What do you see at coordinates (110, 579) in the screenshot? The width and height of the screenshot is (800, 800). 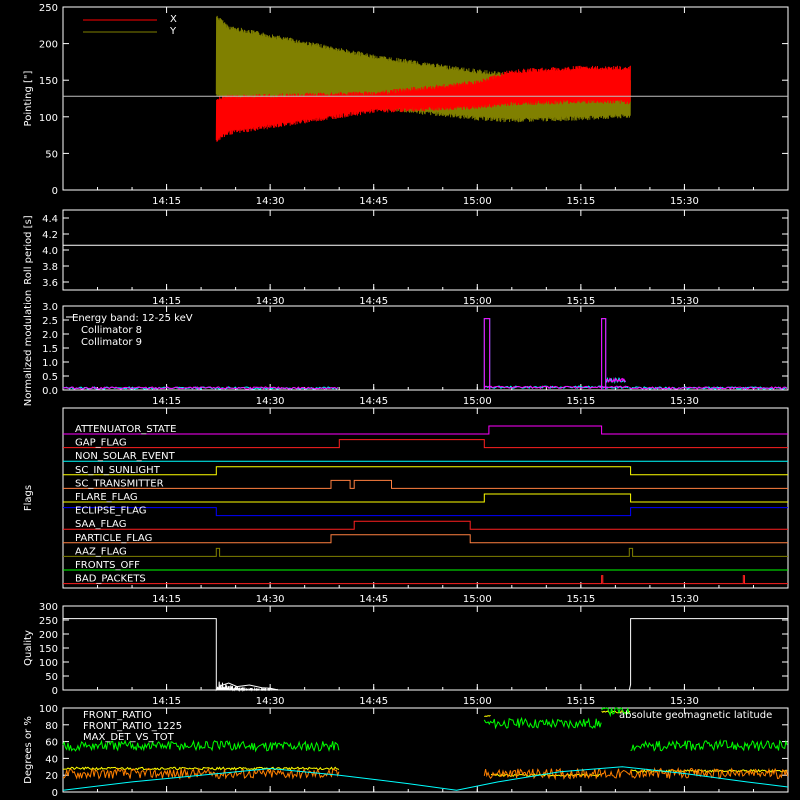 I see `flag-label: BAD_PACKETS` at bounding box center [110, 579].